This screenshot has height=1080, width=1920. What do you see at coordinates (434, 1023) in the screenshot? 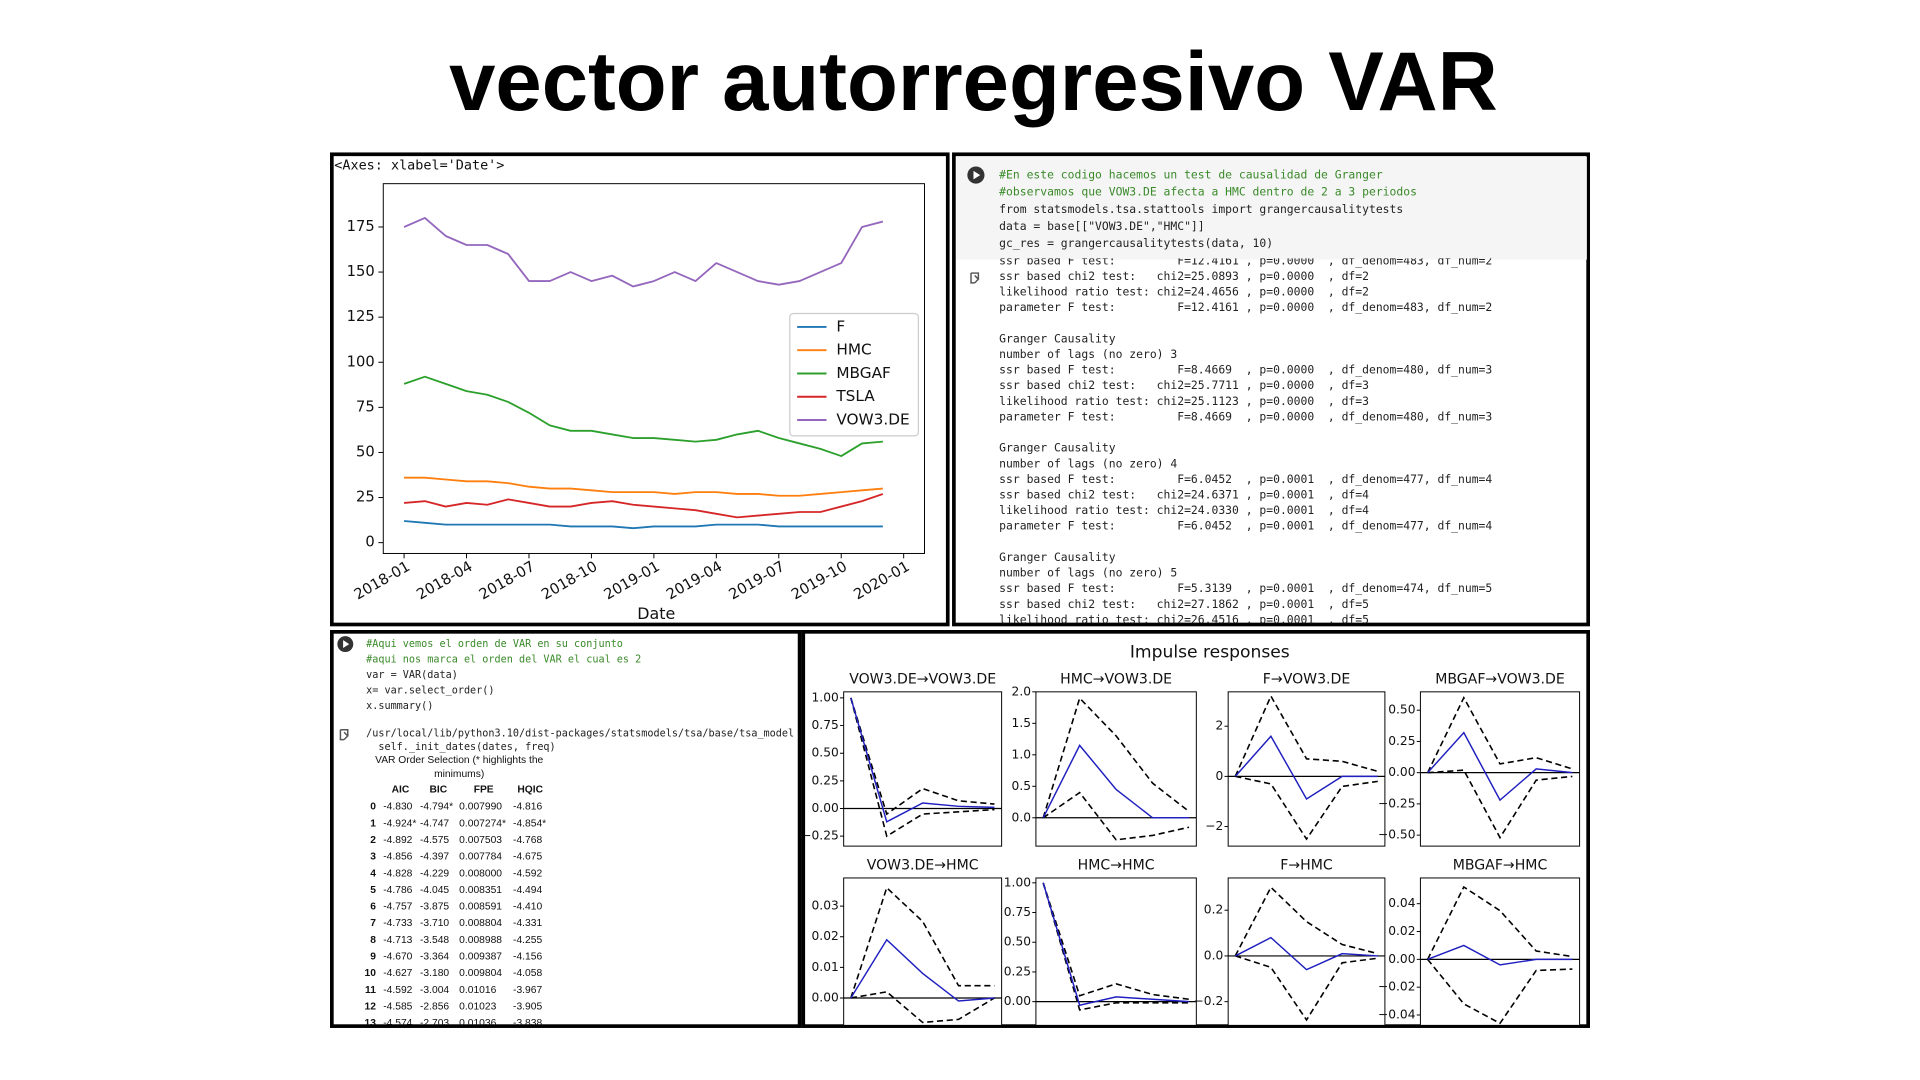
I see `table-cell: -2.703` at bounding box center [434, 1023].